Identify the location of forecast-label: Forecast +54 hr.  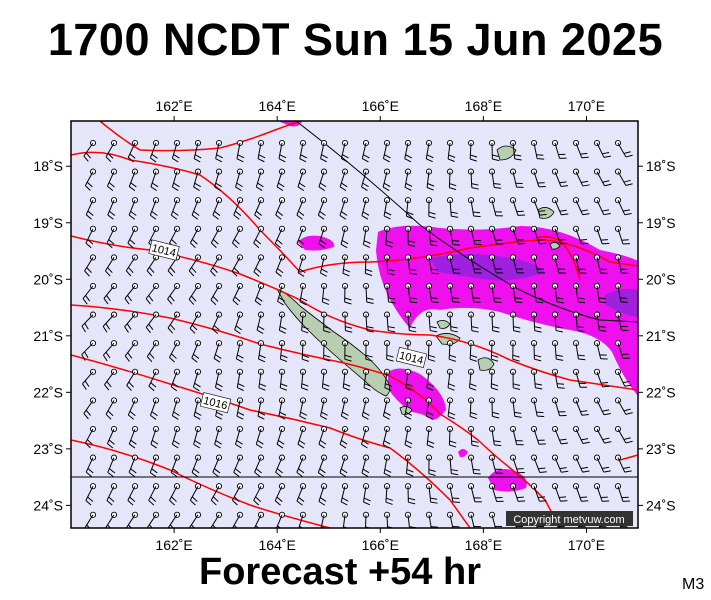
(340, 572).